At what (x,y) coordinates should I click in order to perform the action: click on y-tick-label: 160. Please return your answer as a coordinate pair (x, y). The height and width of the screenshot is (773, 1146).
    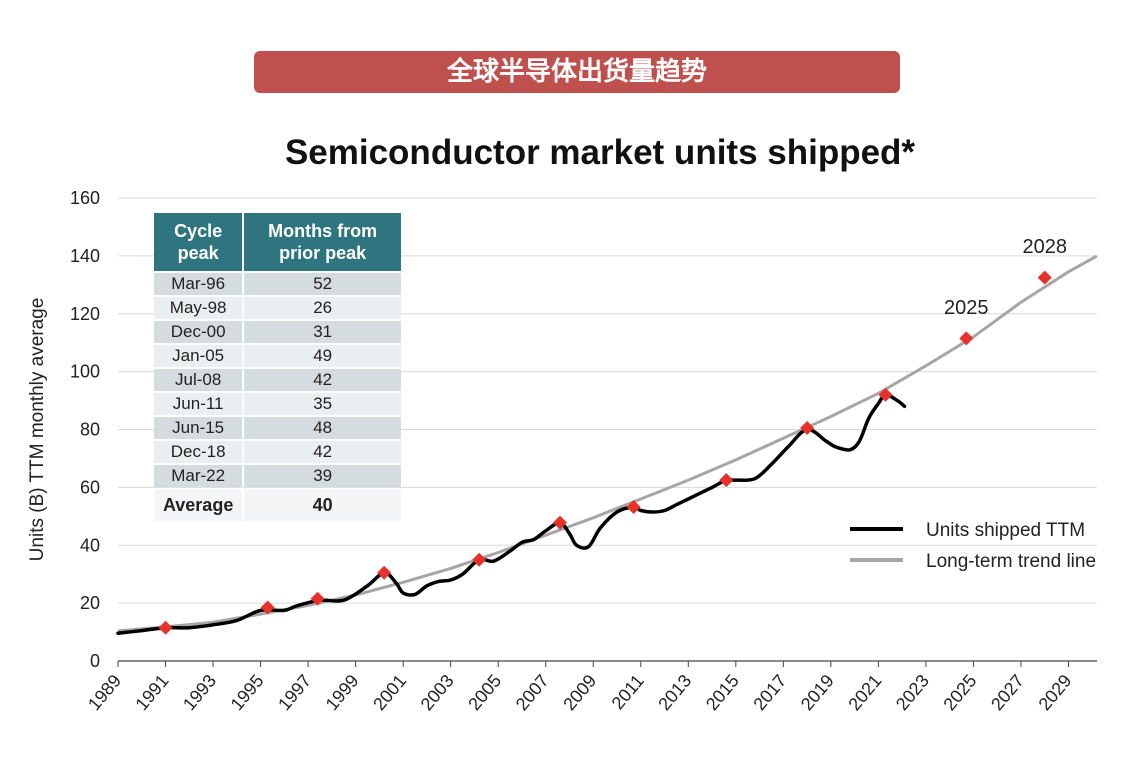
    Looking at the image, I should click on (85, 198).